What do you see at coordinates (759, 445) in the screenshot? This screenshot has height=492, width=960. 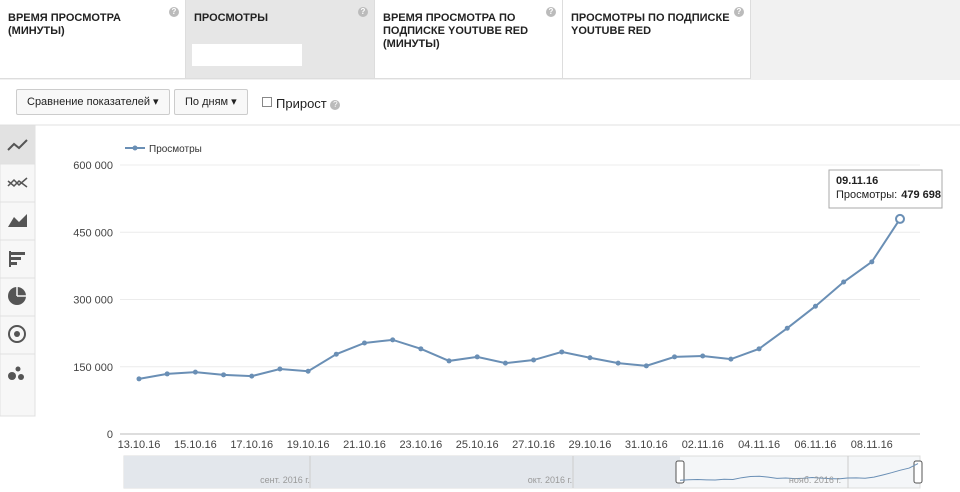 I see `x-tick-label: 04.11.16` at bounding box center [759, 445].